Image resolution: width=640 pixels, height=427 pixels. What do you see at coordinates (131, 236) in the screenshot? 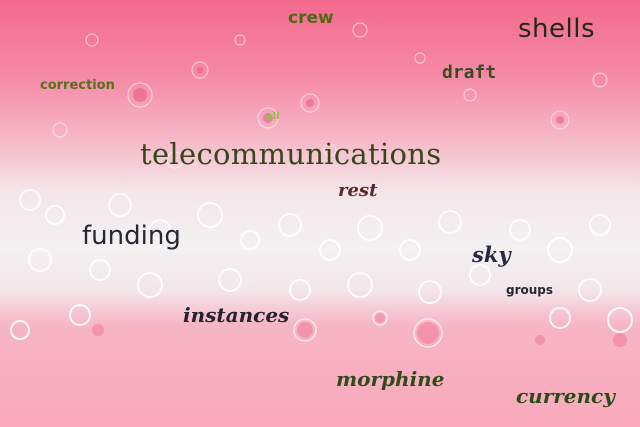
I see `word-funding: funding` at bounding box center [131, 236].